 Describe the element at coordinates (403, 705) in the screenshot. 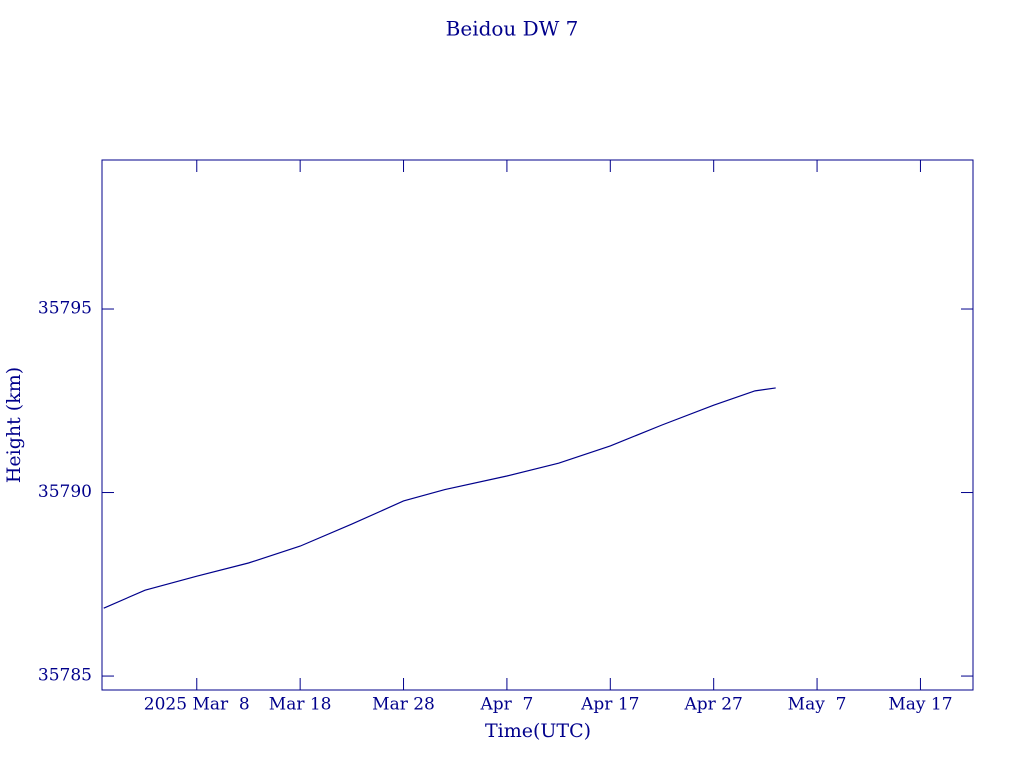

I see `x-tick-label: Mar 28` at that location.